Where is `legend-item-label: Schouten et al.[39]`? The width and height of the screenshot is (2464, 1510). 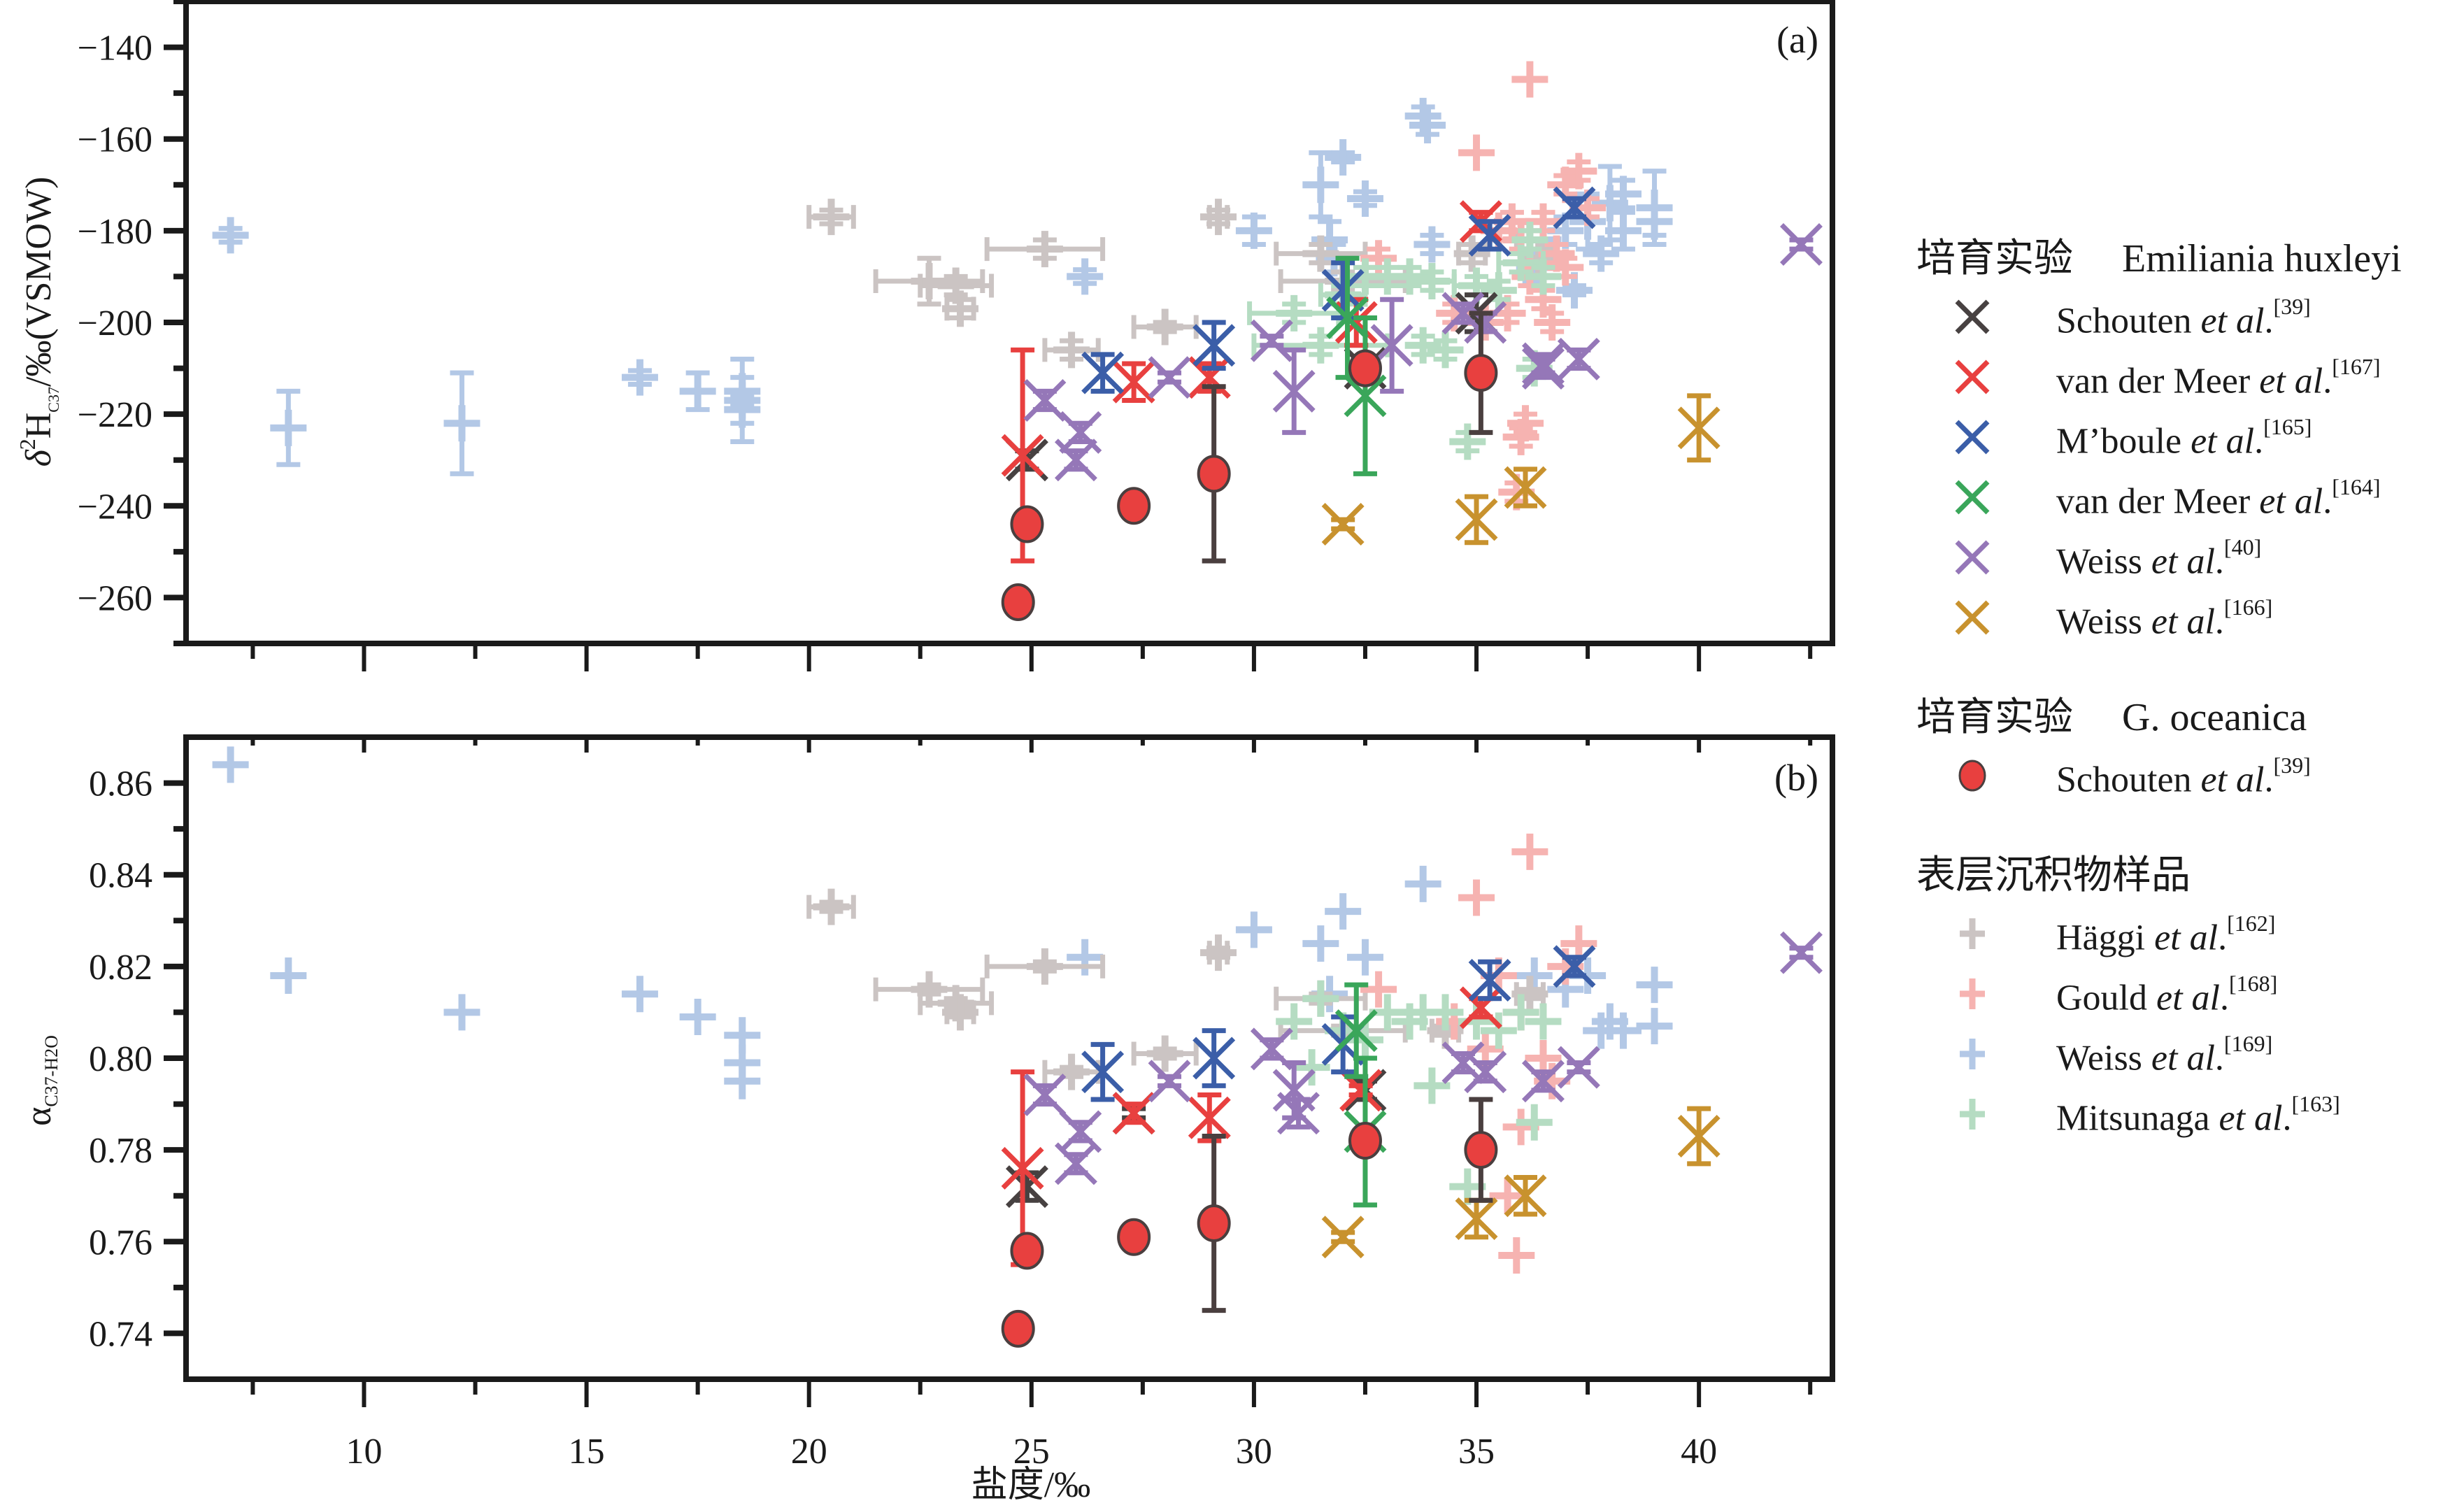
legend-item-label: Schouten et al.[39] is located at coordinates (2184, 316).